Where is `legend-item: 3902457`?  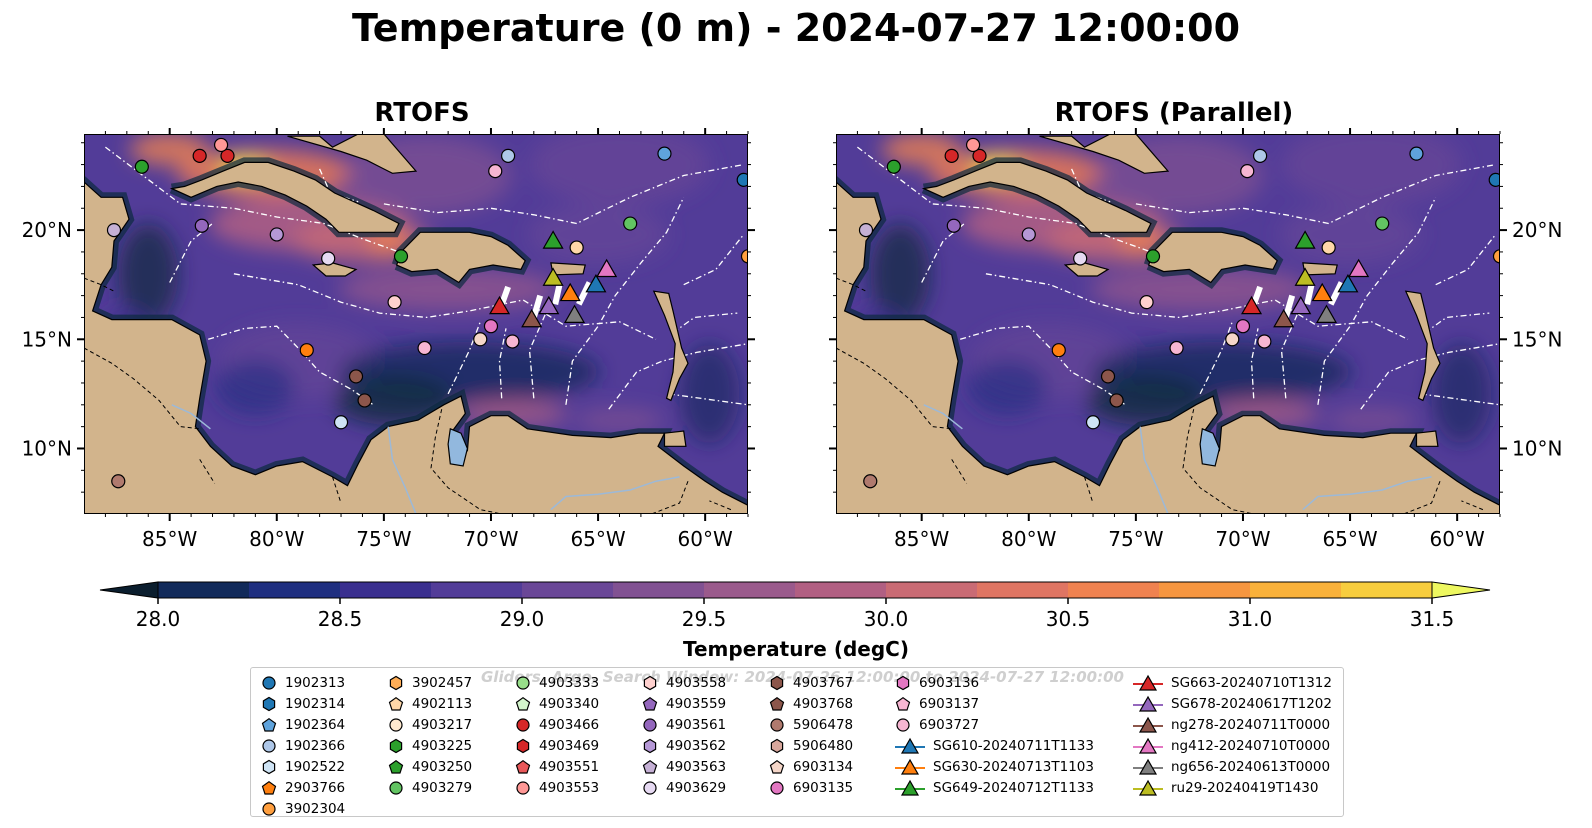
legend-item: 3902457 is located at coordinates (430, 682).